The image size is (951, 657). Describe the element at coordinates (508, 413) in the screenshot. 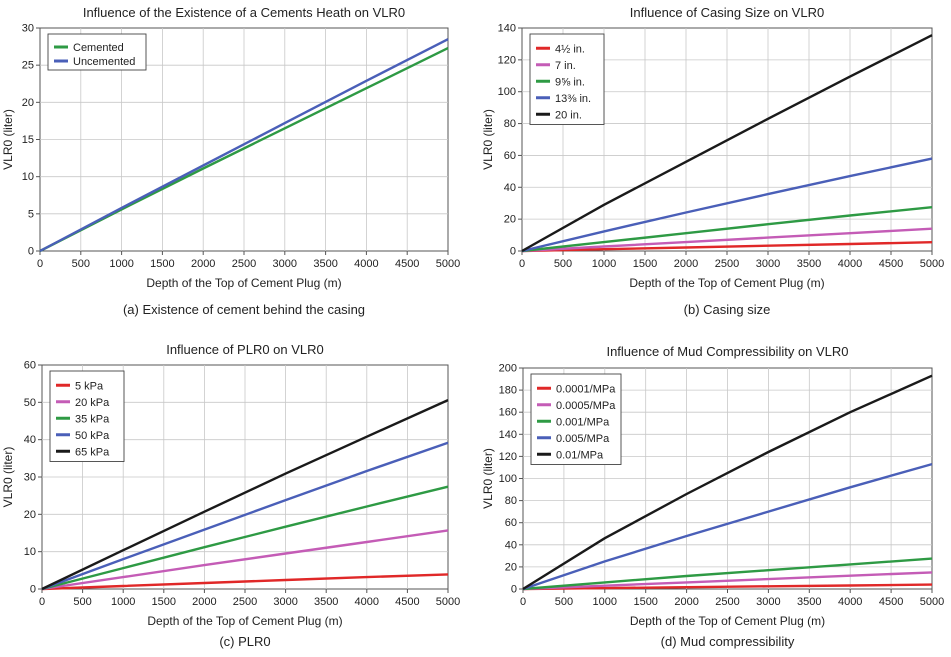

I see `y-tick-label: 160` at that location.